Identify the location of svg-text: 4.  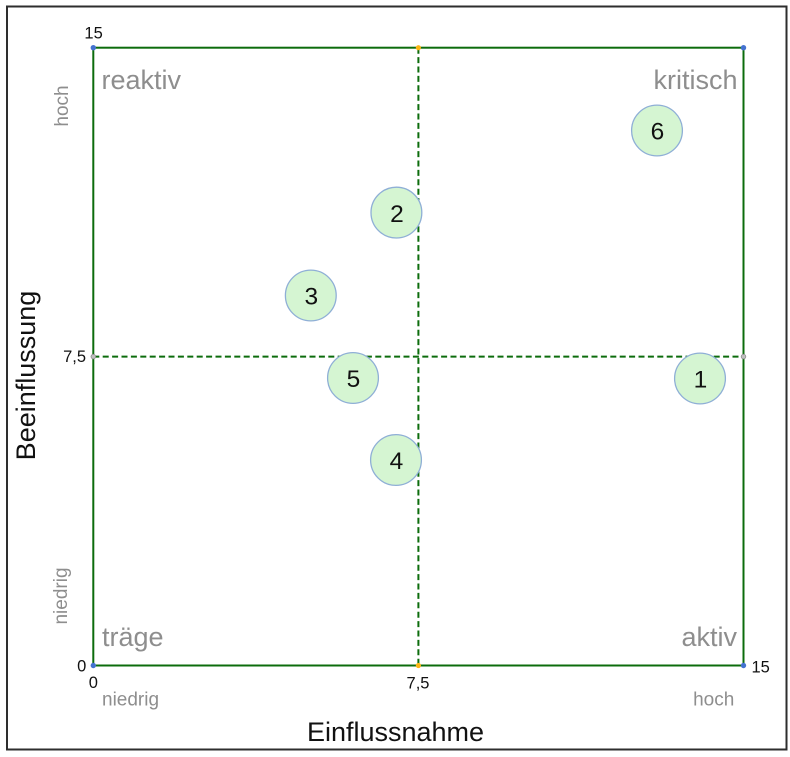
(397, 461).